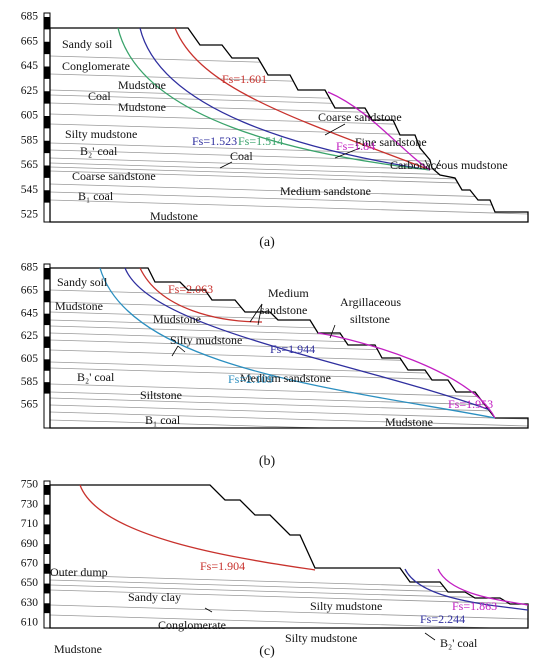 This screenshot has height=664, width=534. Describe the element at coordinates (288, 293) in the screenshot. I see `layer-label: Medium` at that location.